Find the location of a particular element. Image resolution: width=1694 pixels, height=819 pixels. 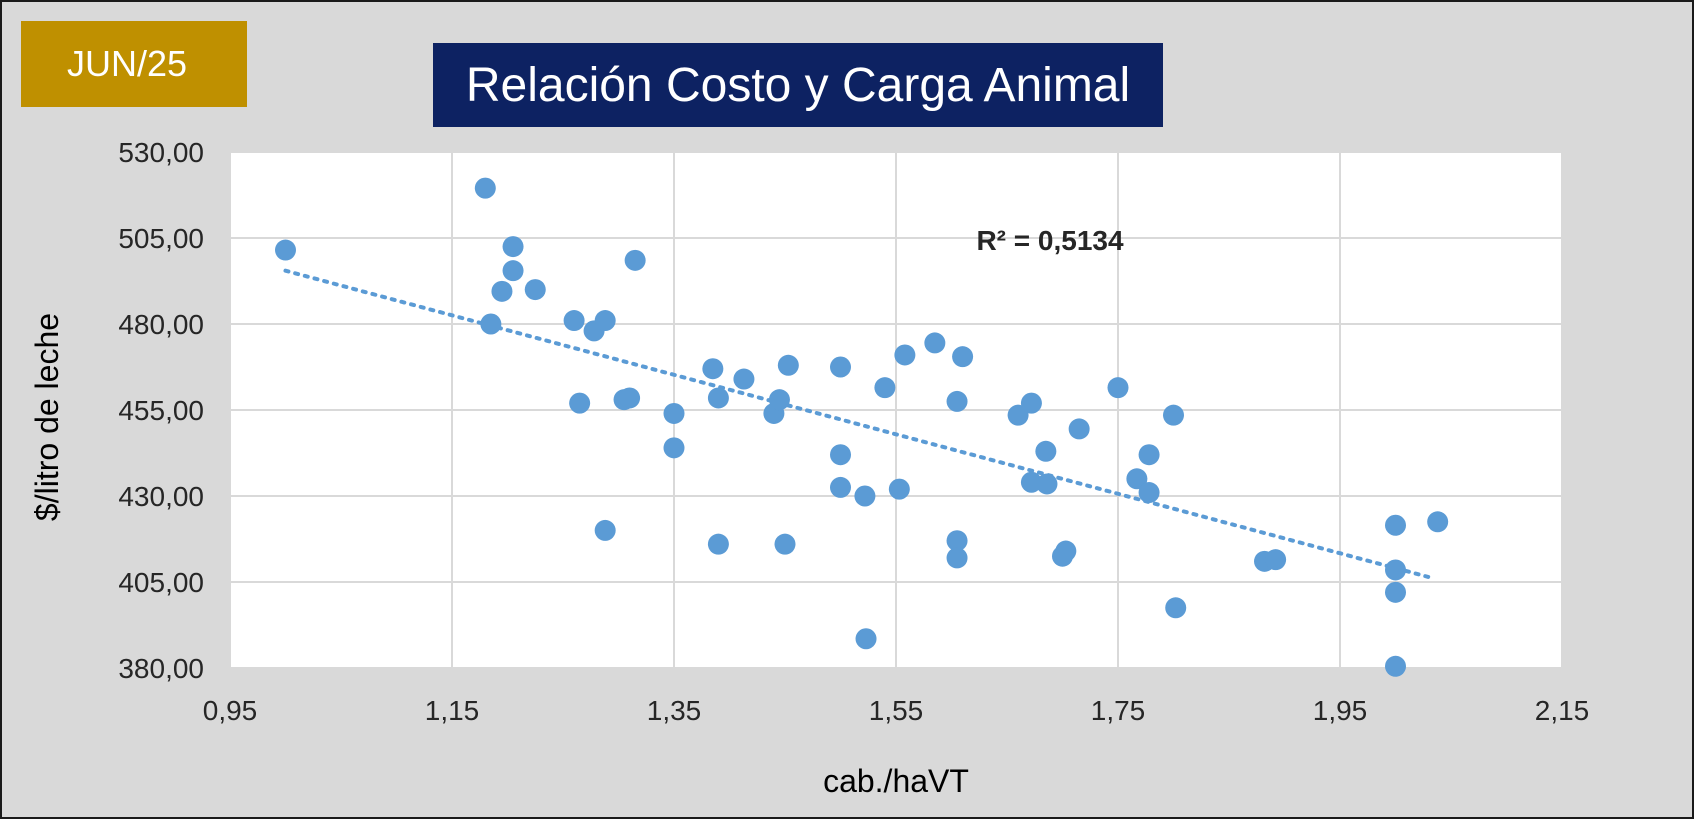

y-tick-label: 505,00 is located at coordinates (161, 238).